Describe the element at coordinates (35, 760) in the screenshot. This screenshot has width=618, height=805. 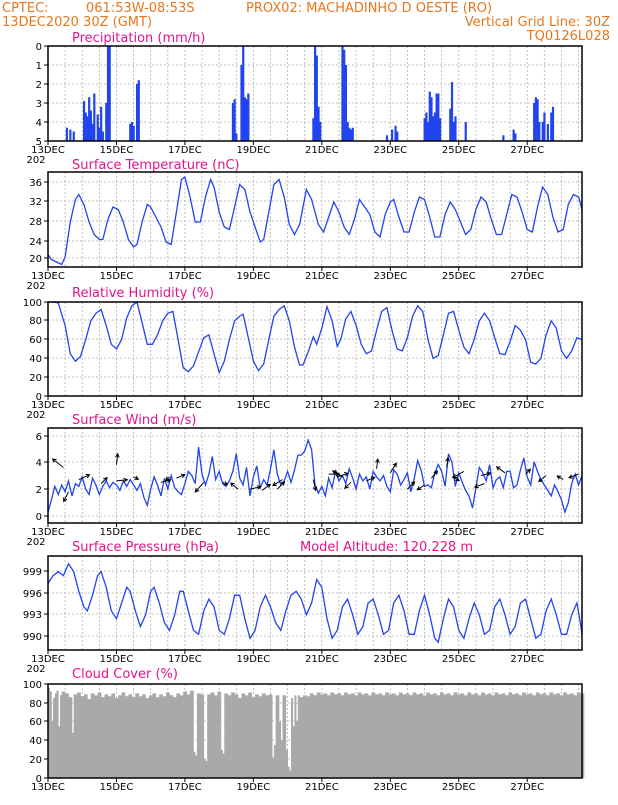
I see `y-tick-label: 20` at that location.